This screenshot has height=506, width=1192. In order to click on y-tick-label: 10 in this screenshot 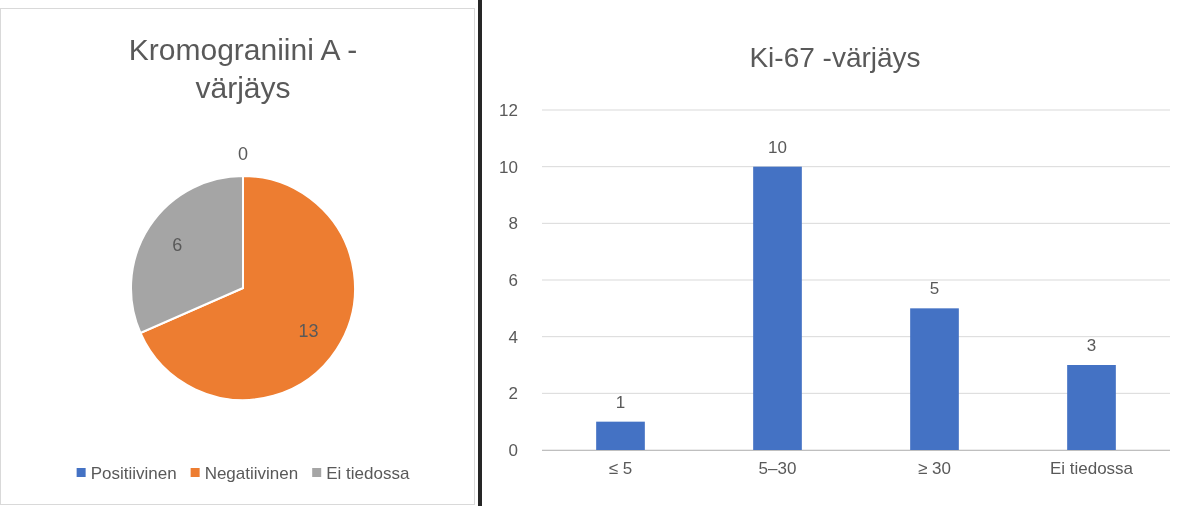, I will do `click(508, 167)`.